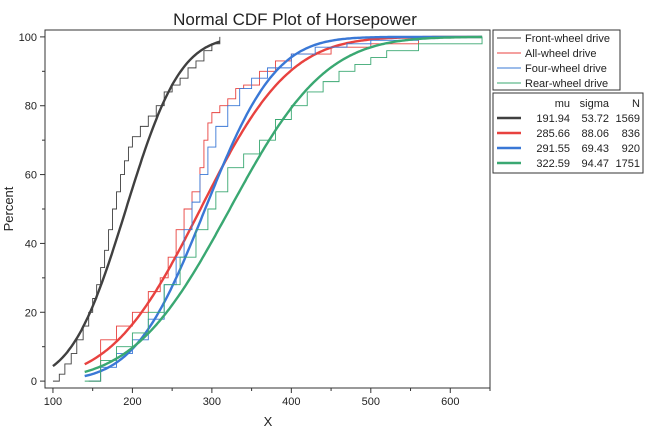  Describe the element at coordinates (566, 69) in the screenshot. I see `legend-entry-label: Four-wheel drive` at that location.